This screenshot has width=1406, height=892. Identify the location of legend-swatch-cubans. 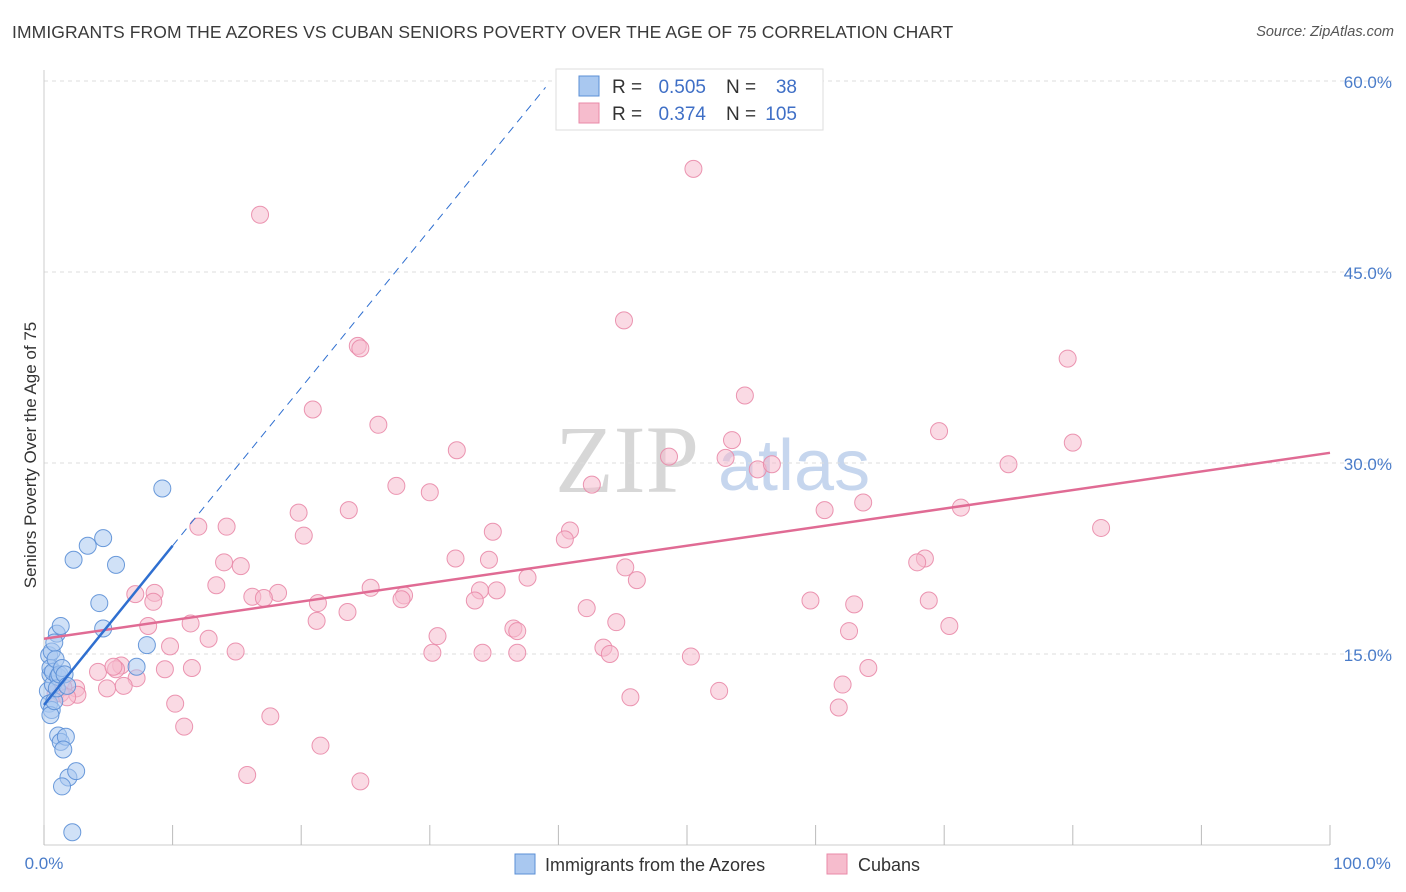
(589, 113).